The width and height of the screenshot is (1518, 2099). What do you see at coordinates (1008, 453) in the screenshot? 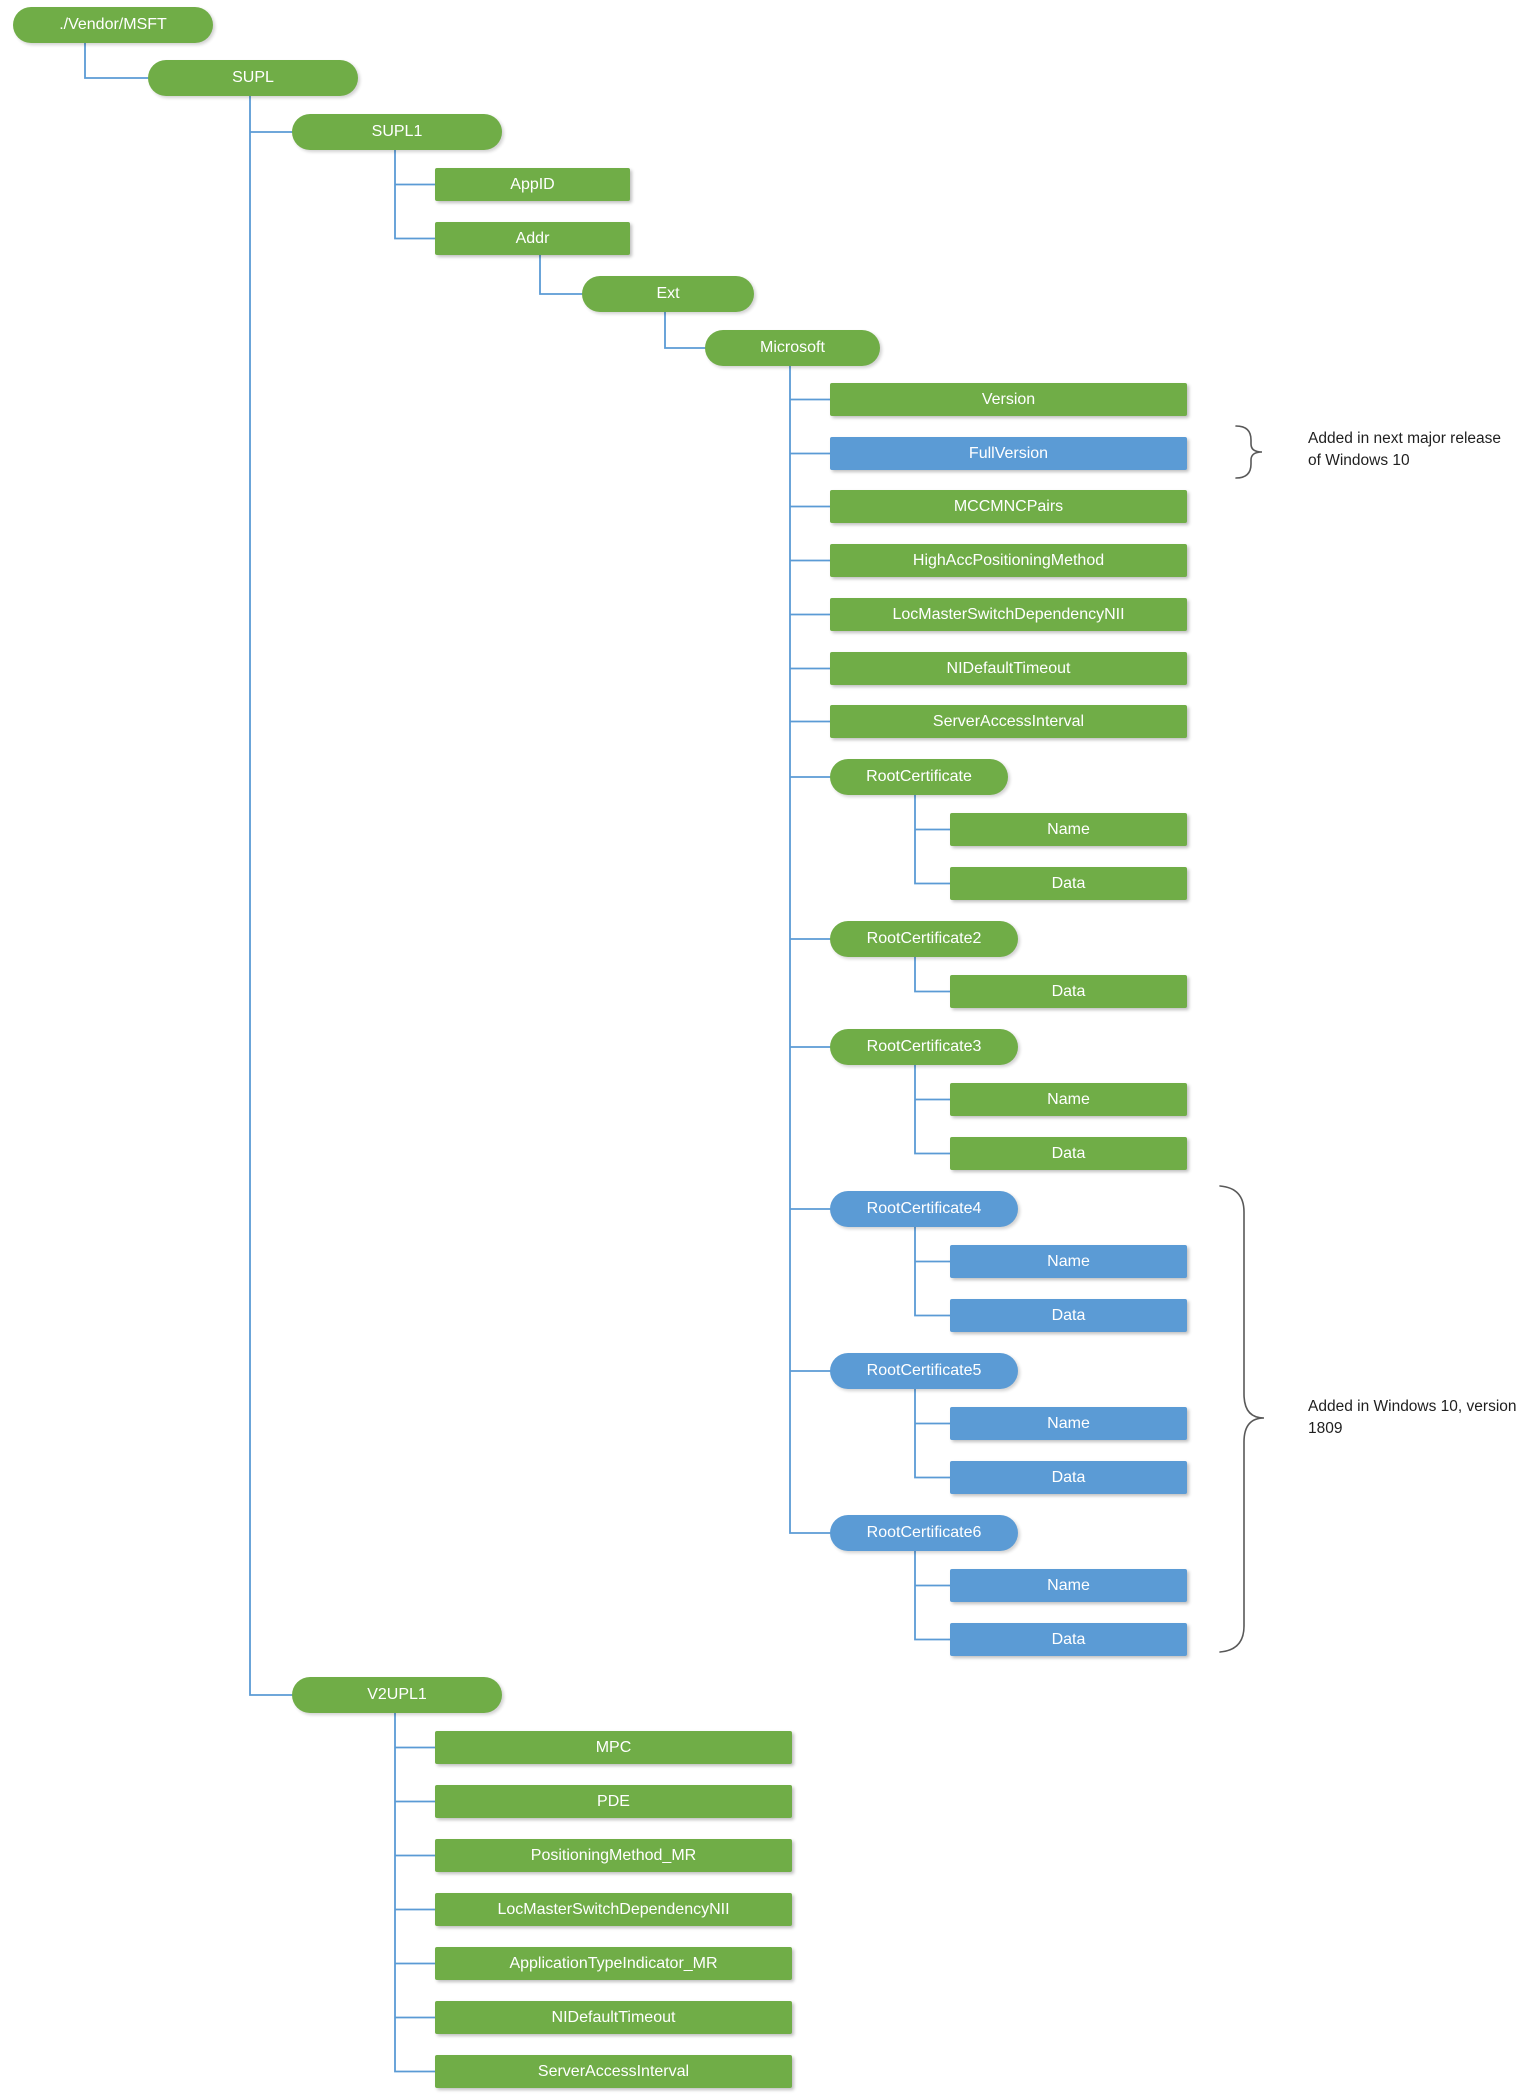
I see `node-fullversion: FullVersion` at bounding box center [1008, 453].